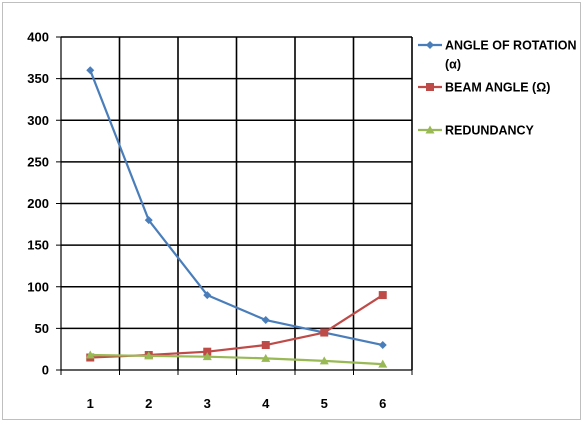  I want to click on legend-beam-angle-label: BEAM ANGLE (Ω), so click(497, 88).